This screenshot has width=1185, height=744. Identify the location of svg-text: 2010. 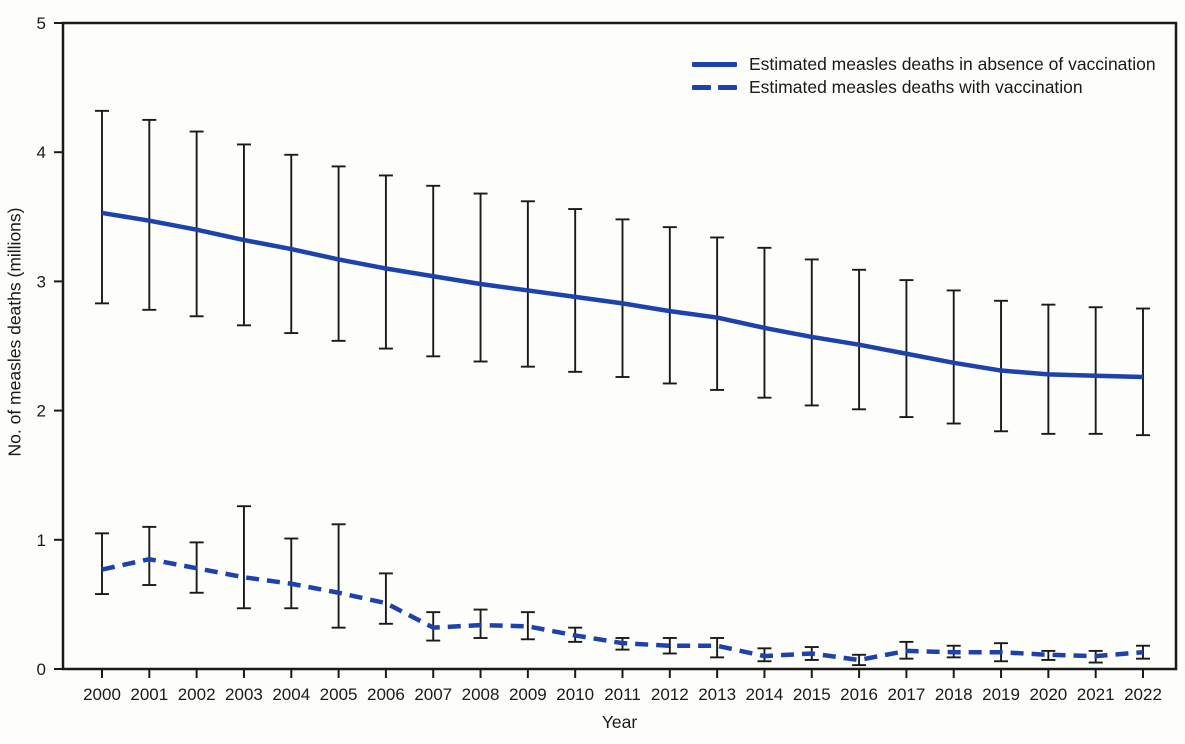
(575, 694).